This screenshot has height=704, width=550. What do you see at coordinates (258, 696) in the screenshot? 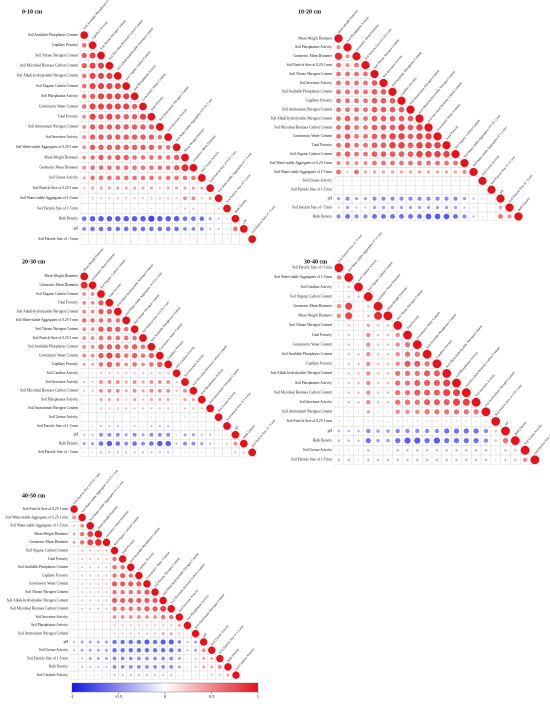
I see `colorbar-tick-label: 1` at bounding box center [258, 696].